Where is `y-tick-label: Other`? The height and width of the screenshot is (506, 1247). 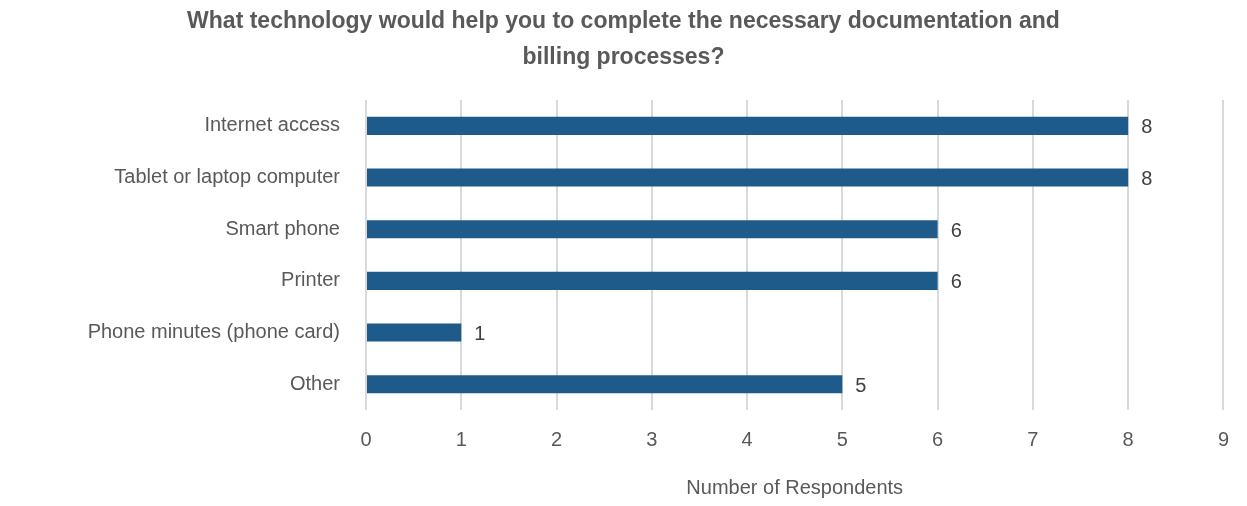 y-tick-label: Other is located at coordinates (315, 382).